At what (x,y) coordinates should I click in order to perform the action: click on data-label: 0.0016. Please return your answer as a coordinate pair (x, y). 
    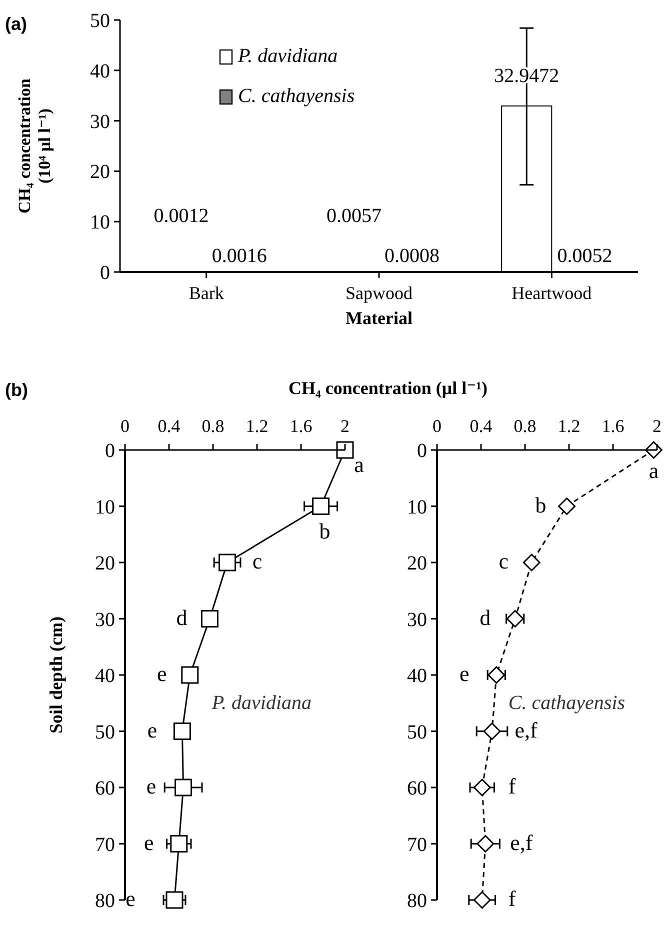
    Looking at the image, I should click on (239, 255).